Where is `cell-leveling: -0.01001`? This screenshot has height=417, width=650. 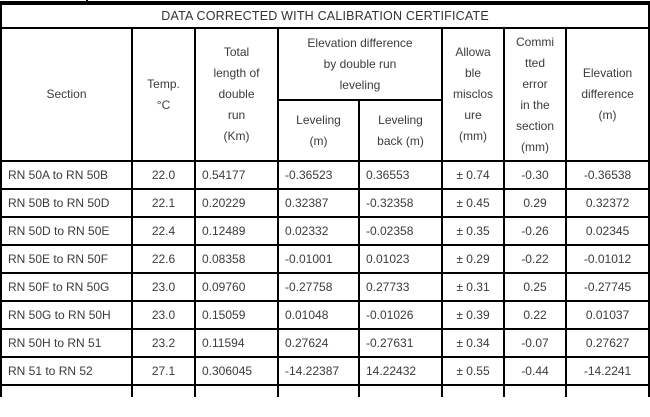
cell-leveling: -0.01001 is located at coordinates (318, 259).